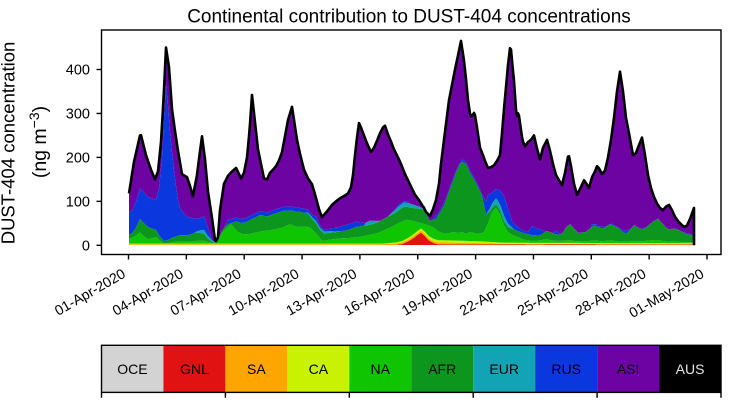  Describe the element at coordinates (504, 369) in the screenshot. I see `svg-text: EUR` at that location.